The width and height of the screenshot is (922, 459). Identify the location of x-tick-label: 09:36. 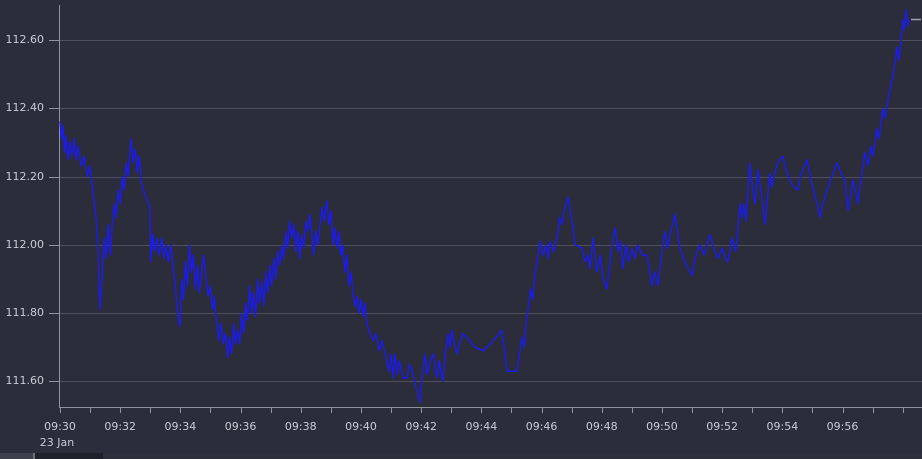
(240, 426).